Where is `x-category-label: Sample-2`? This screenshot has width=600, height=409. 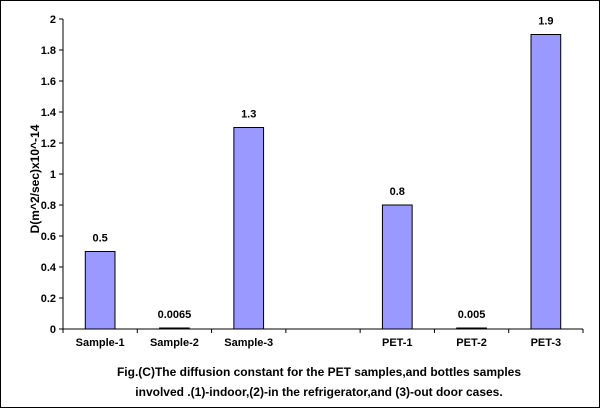 x-category-label: Sample-2 is located at coordinates (174, 343).